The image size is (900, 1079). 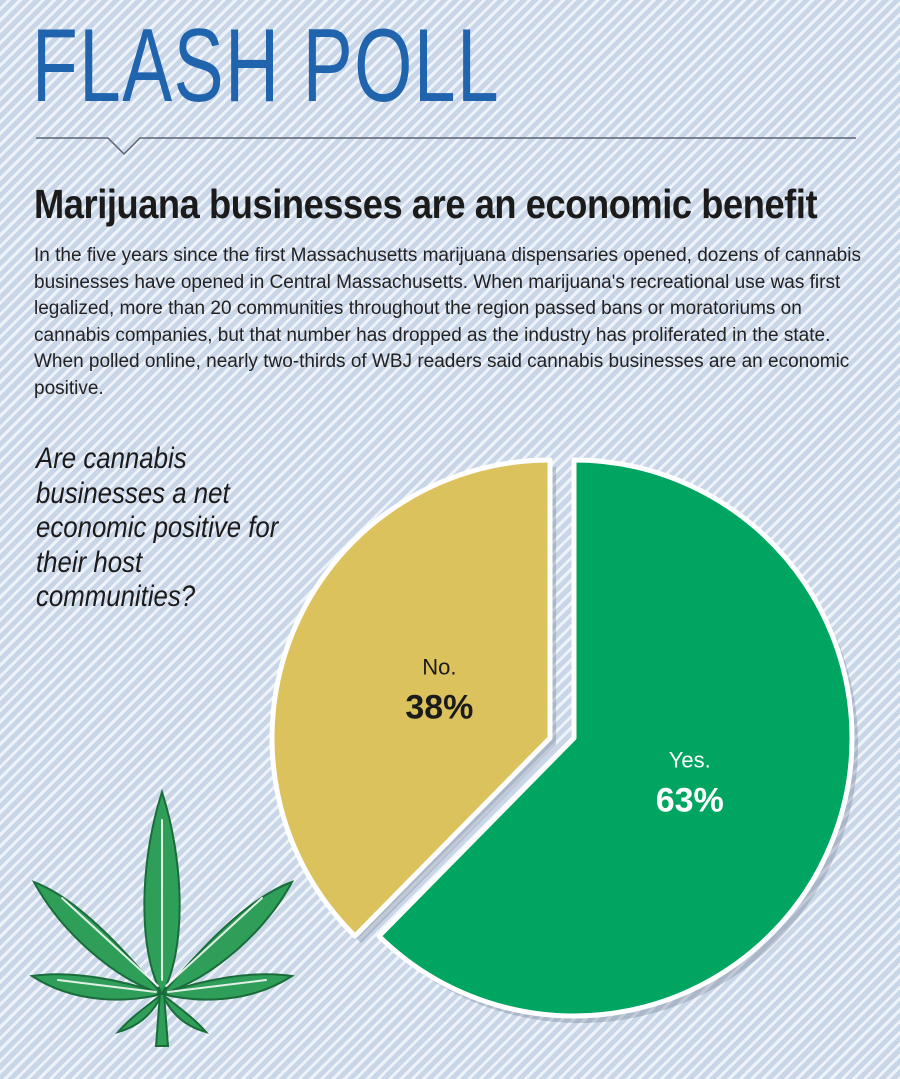 What do you see at coordinates (446, 146) in the screenshot?
I see `header-divider` at bounding box center [446, 146].